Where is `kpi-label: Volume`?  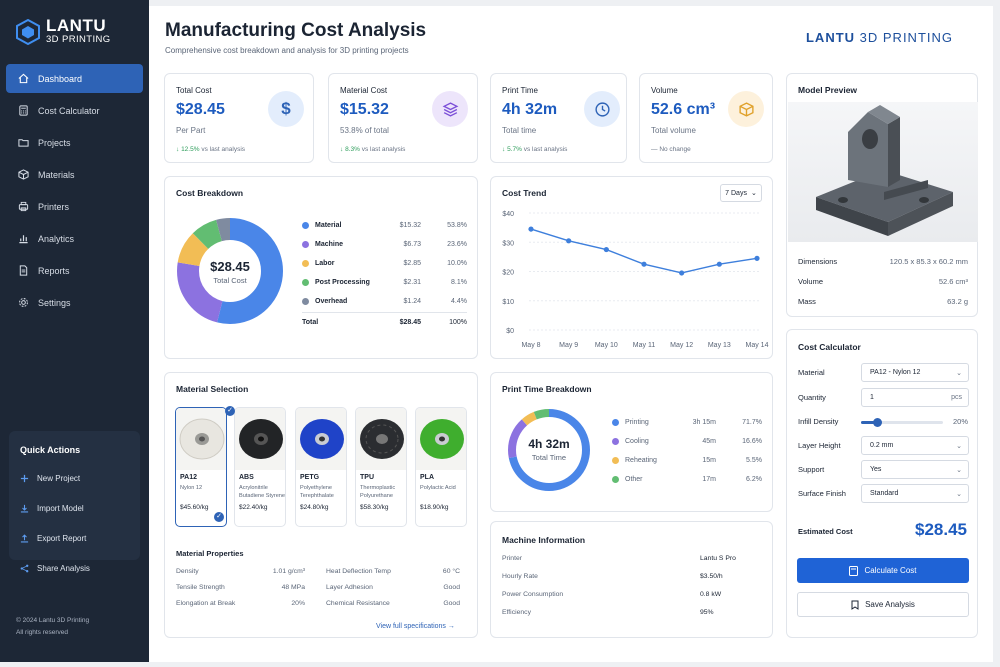 kpi-label: Volume is located at coordinates (664, 90).